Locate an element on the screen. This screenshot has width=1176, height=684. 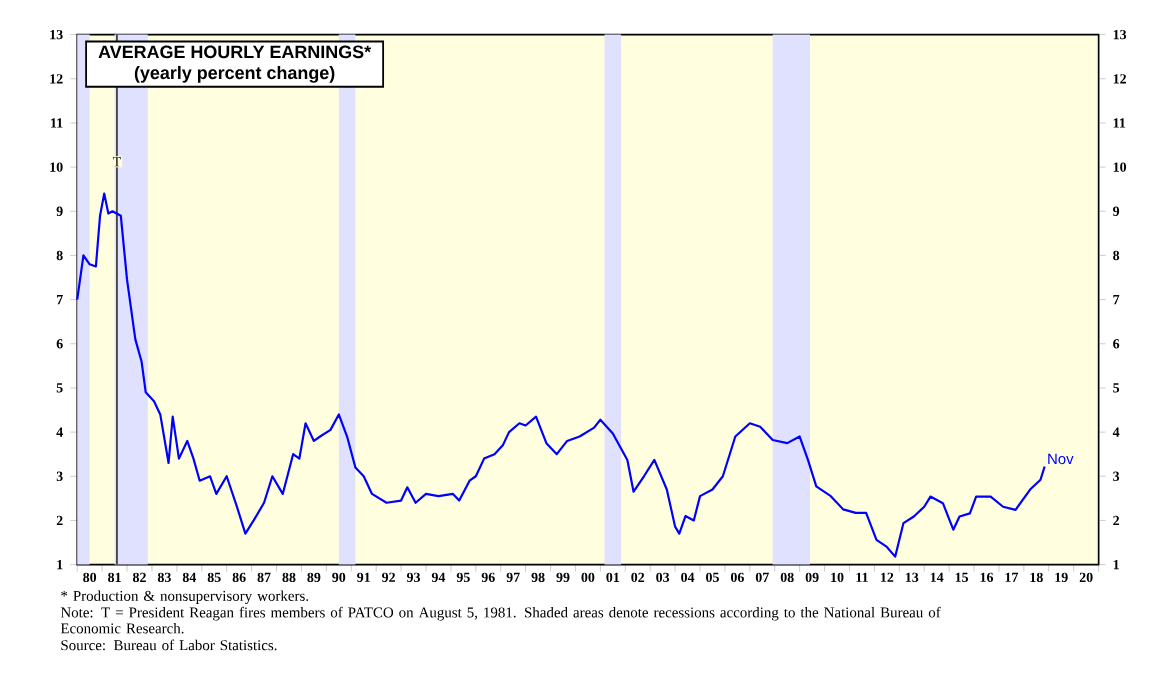
chart-title: AVERAGE HOURLY EARNINGS* is located at coordinates (235, 52).